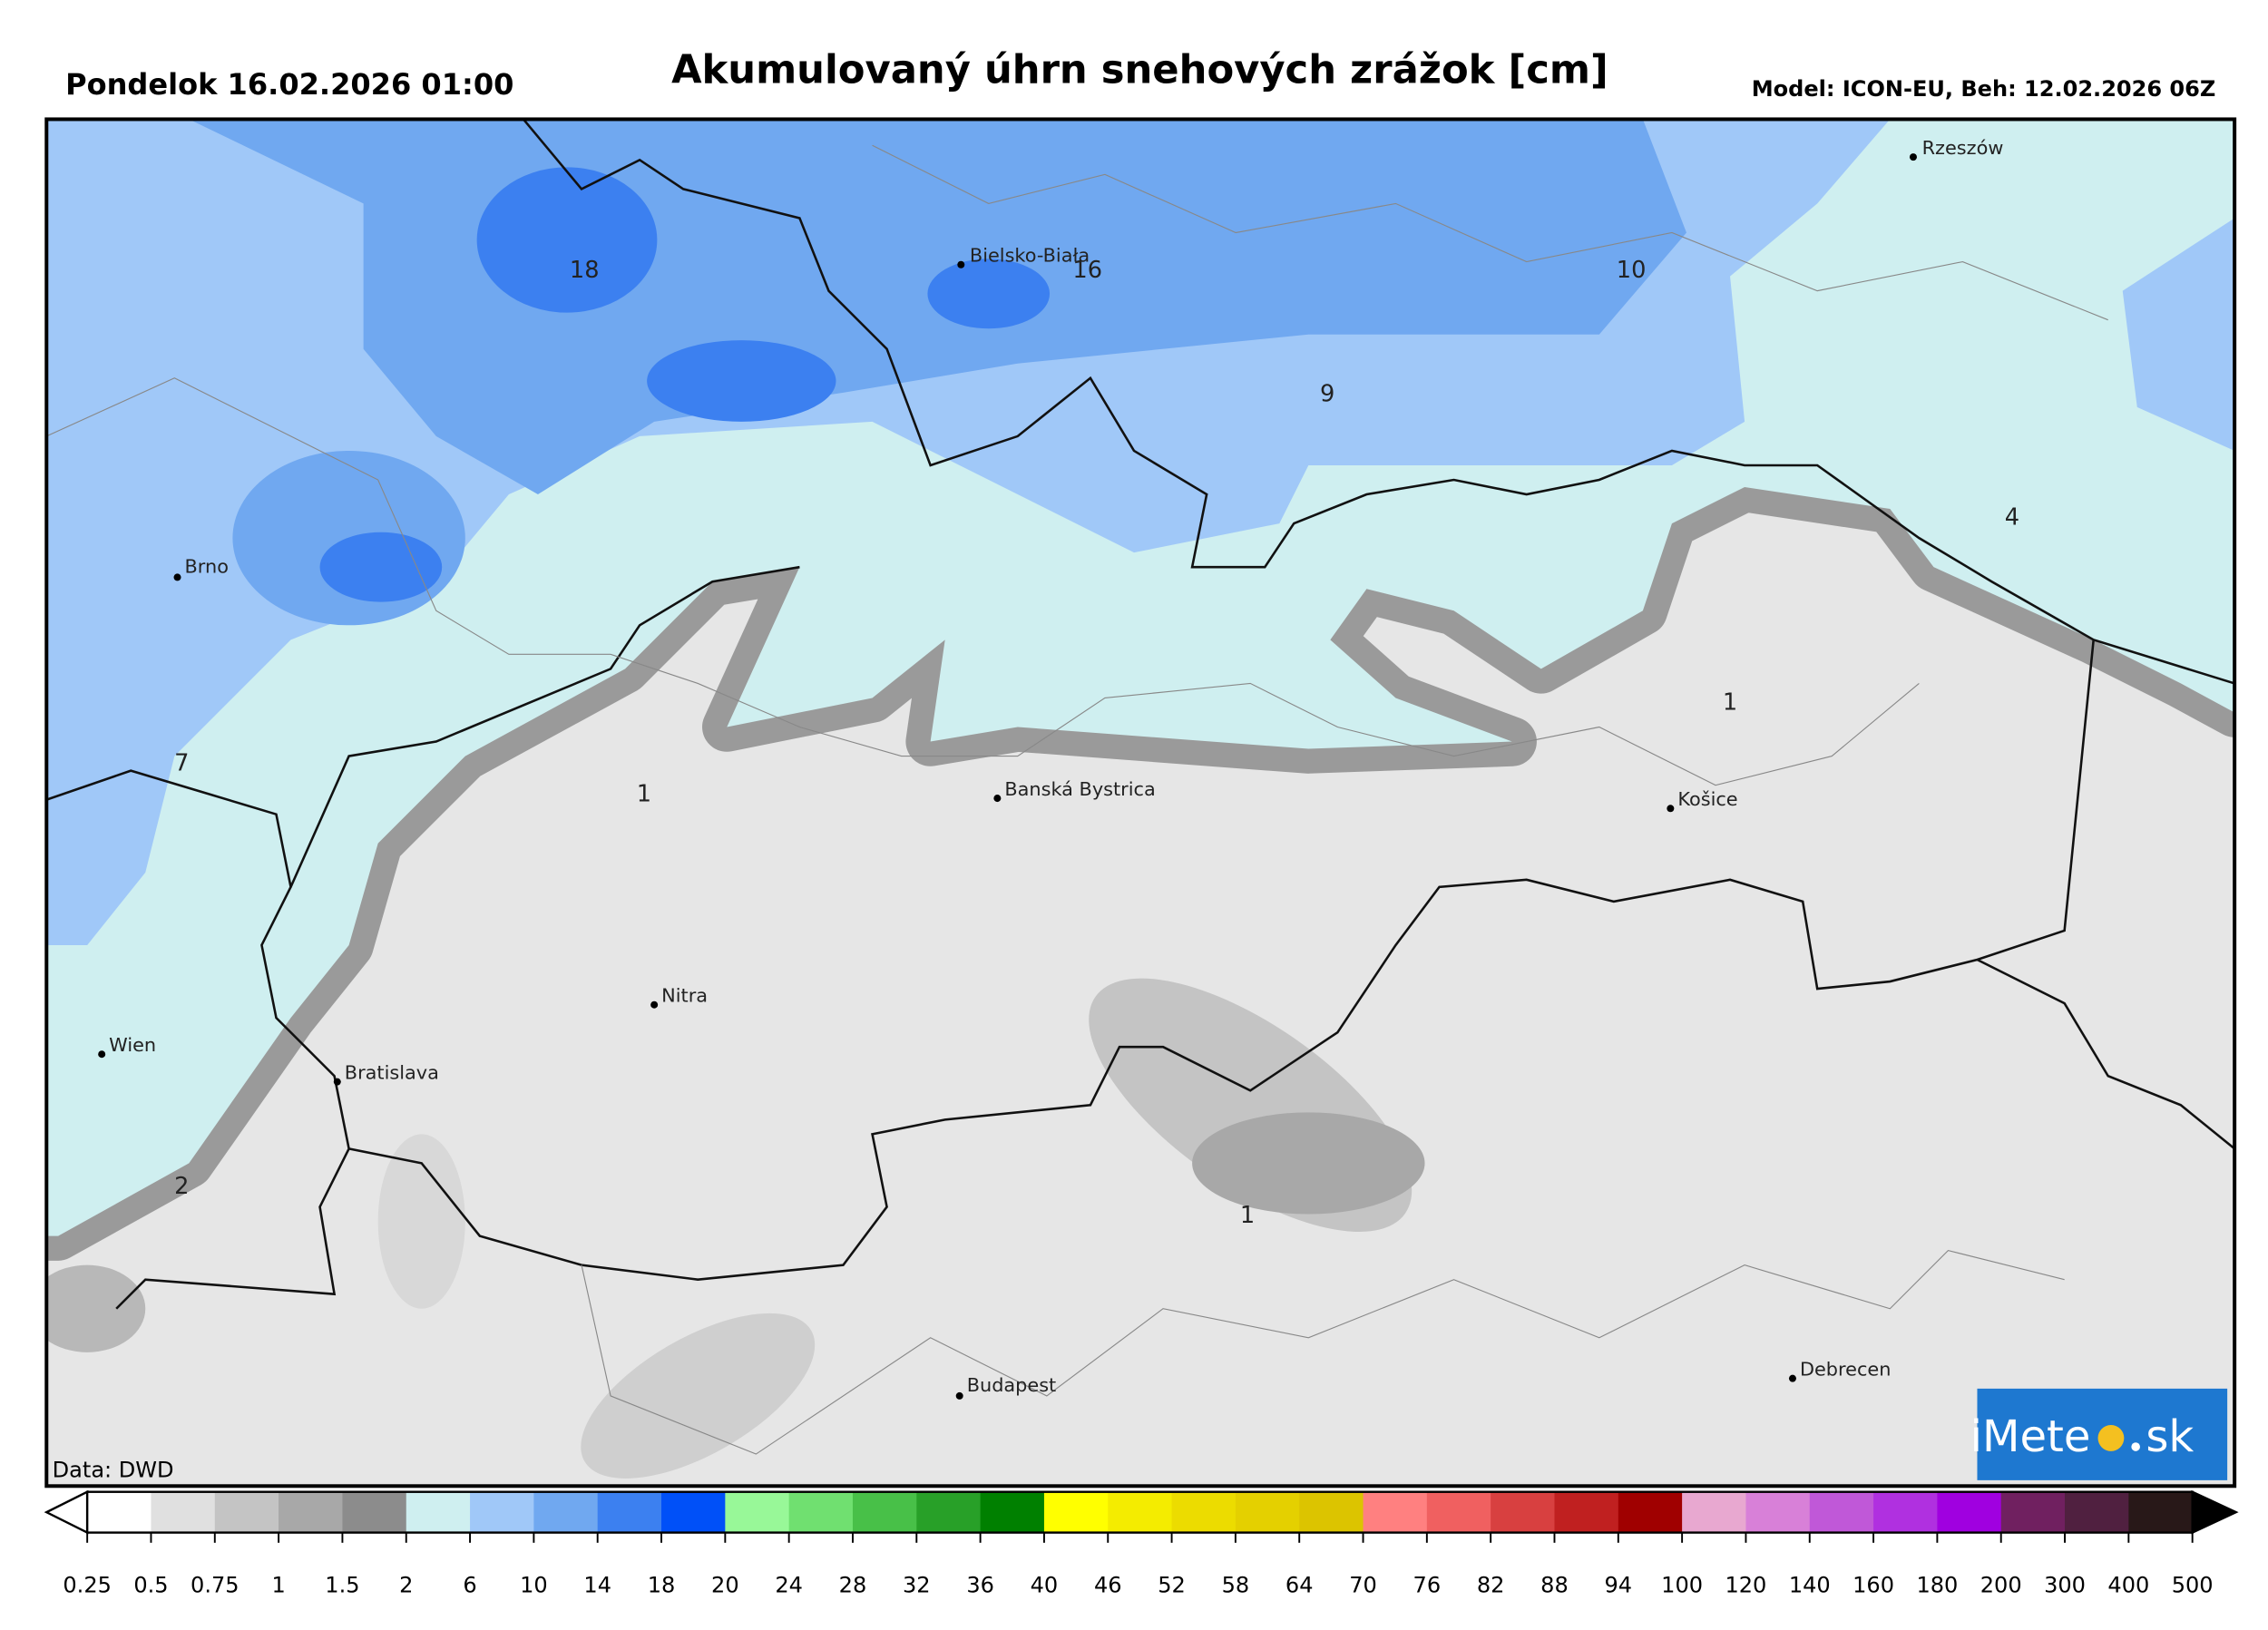 This screenshot has height=1630, width=2268. Describe the element at coordinates (216, 1584) in the screenshot. I see `colorbar-tick-label: 0.75` at that location.